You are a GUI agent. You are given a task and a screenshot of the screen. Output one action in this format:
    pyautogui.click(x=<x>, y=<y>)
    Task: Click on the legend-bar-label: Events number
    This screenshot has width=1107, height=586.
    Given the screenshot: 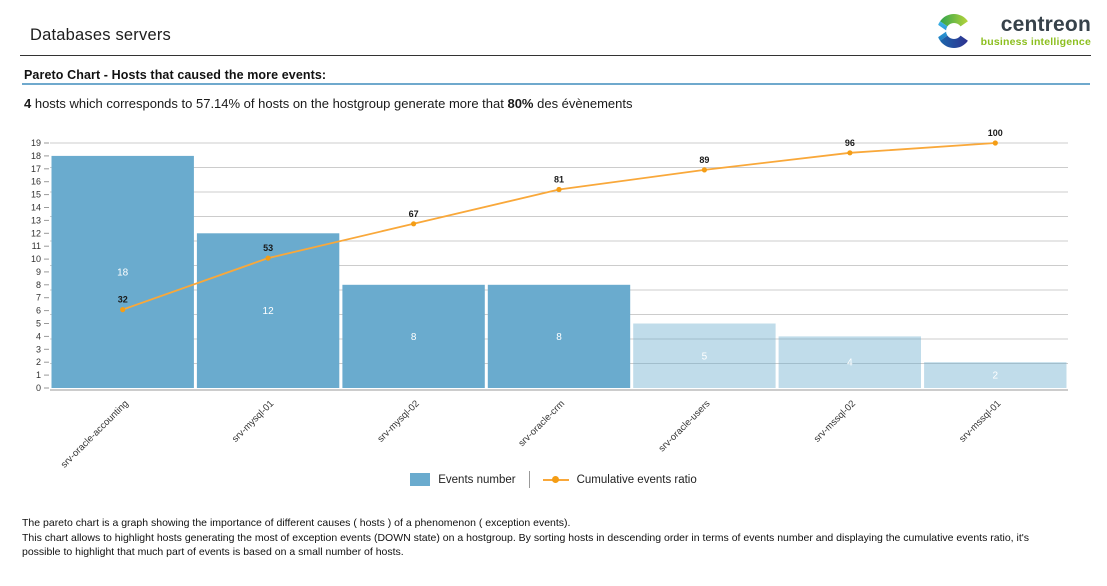 What is the action you would take?
    pyautogui.click(x=477, y=479)
    